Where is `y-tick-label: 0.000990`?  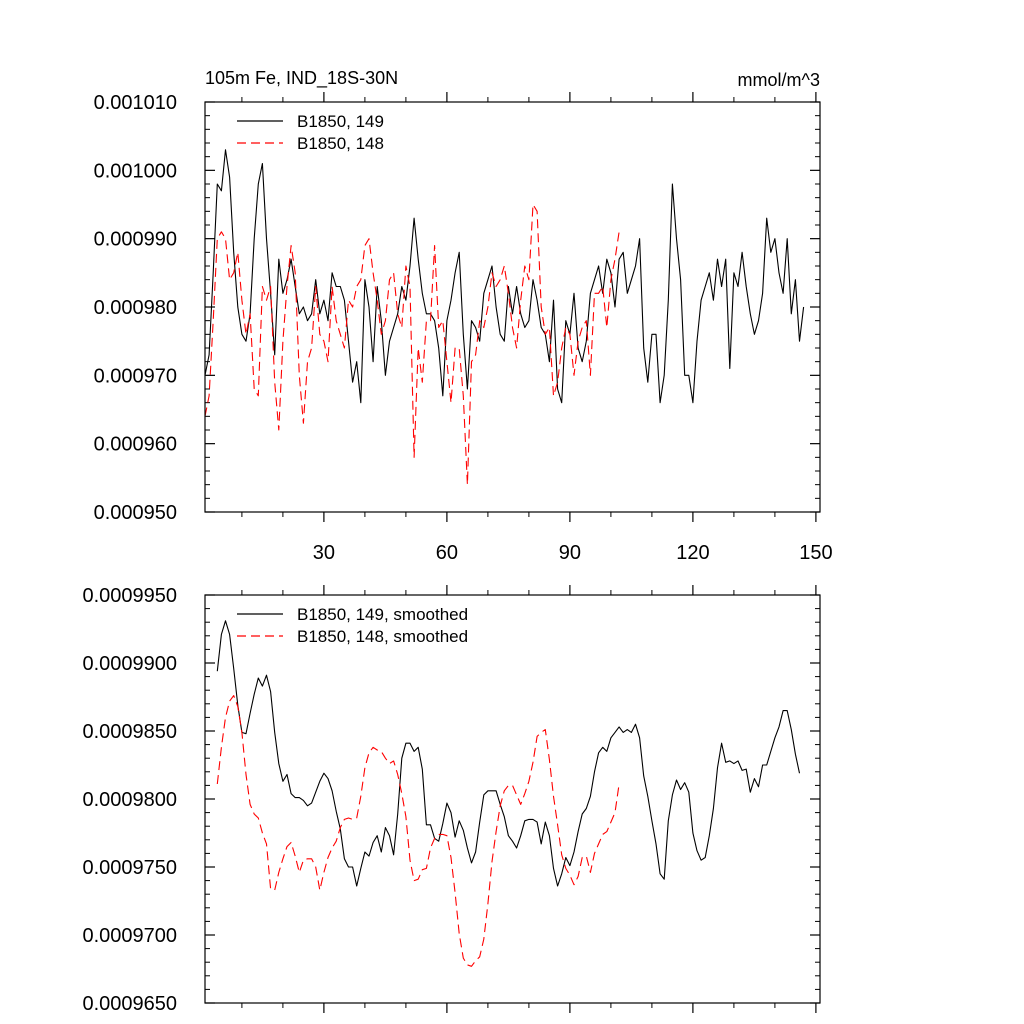 y-tick-label: 0.000990 is located at coordinates (135, 240).